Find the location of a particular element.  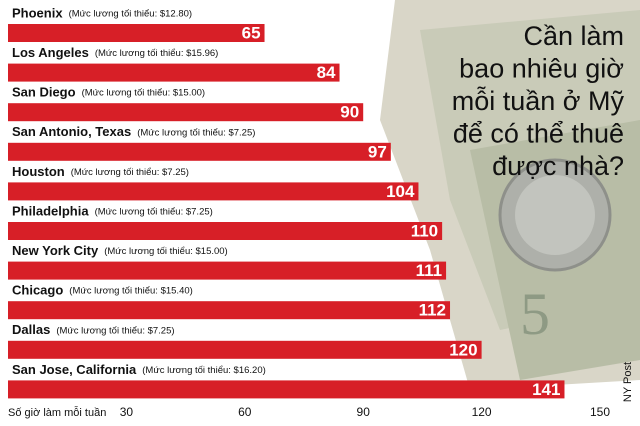

wage-note: (Mức lương tối thiểu: $15.96) is located at coordinates (157, 53).